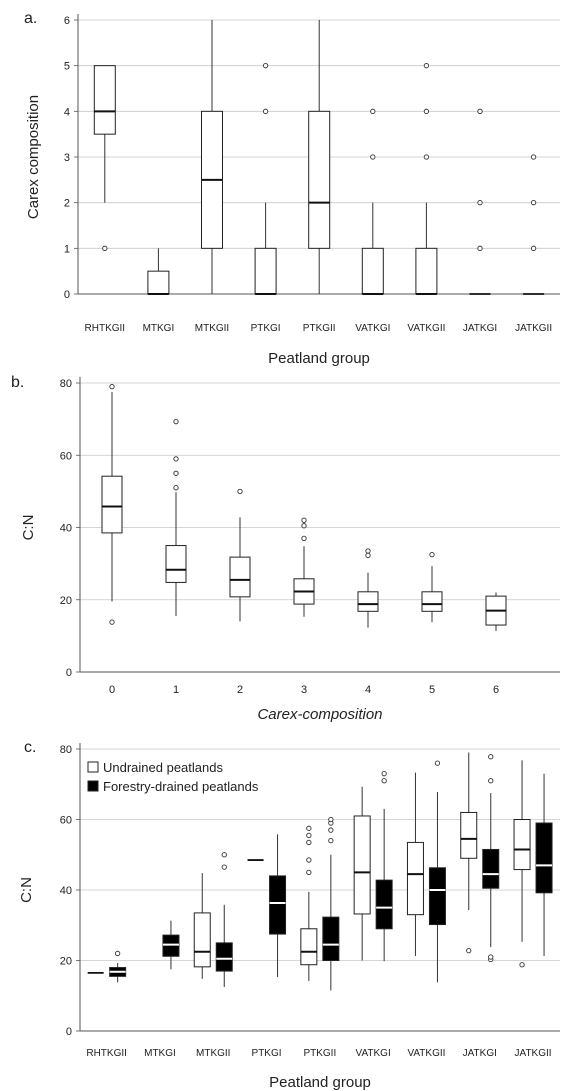 Image resolution: width=564 pixels, height=1091 pixels. I want to click on legend-swatch, so click(93, 767).